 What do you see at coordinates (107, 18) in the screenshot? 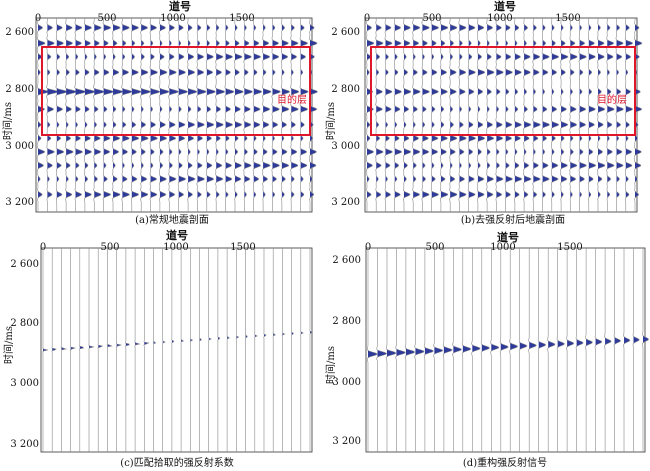
I see `x-tick: 500` at bounding box center [107, 18].